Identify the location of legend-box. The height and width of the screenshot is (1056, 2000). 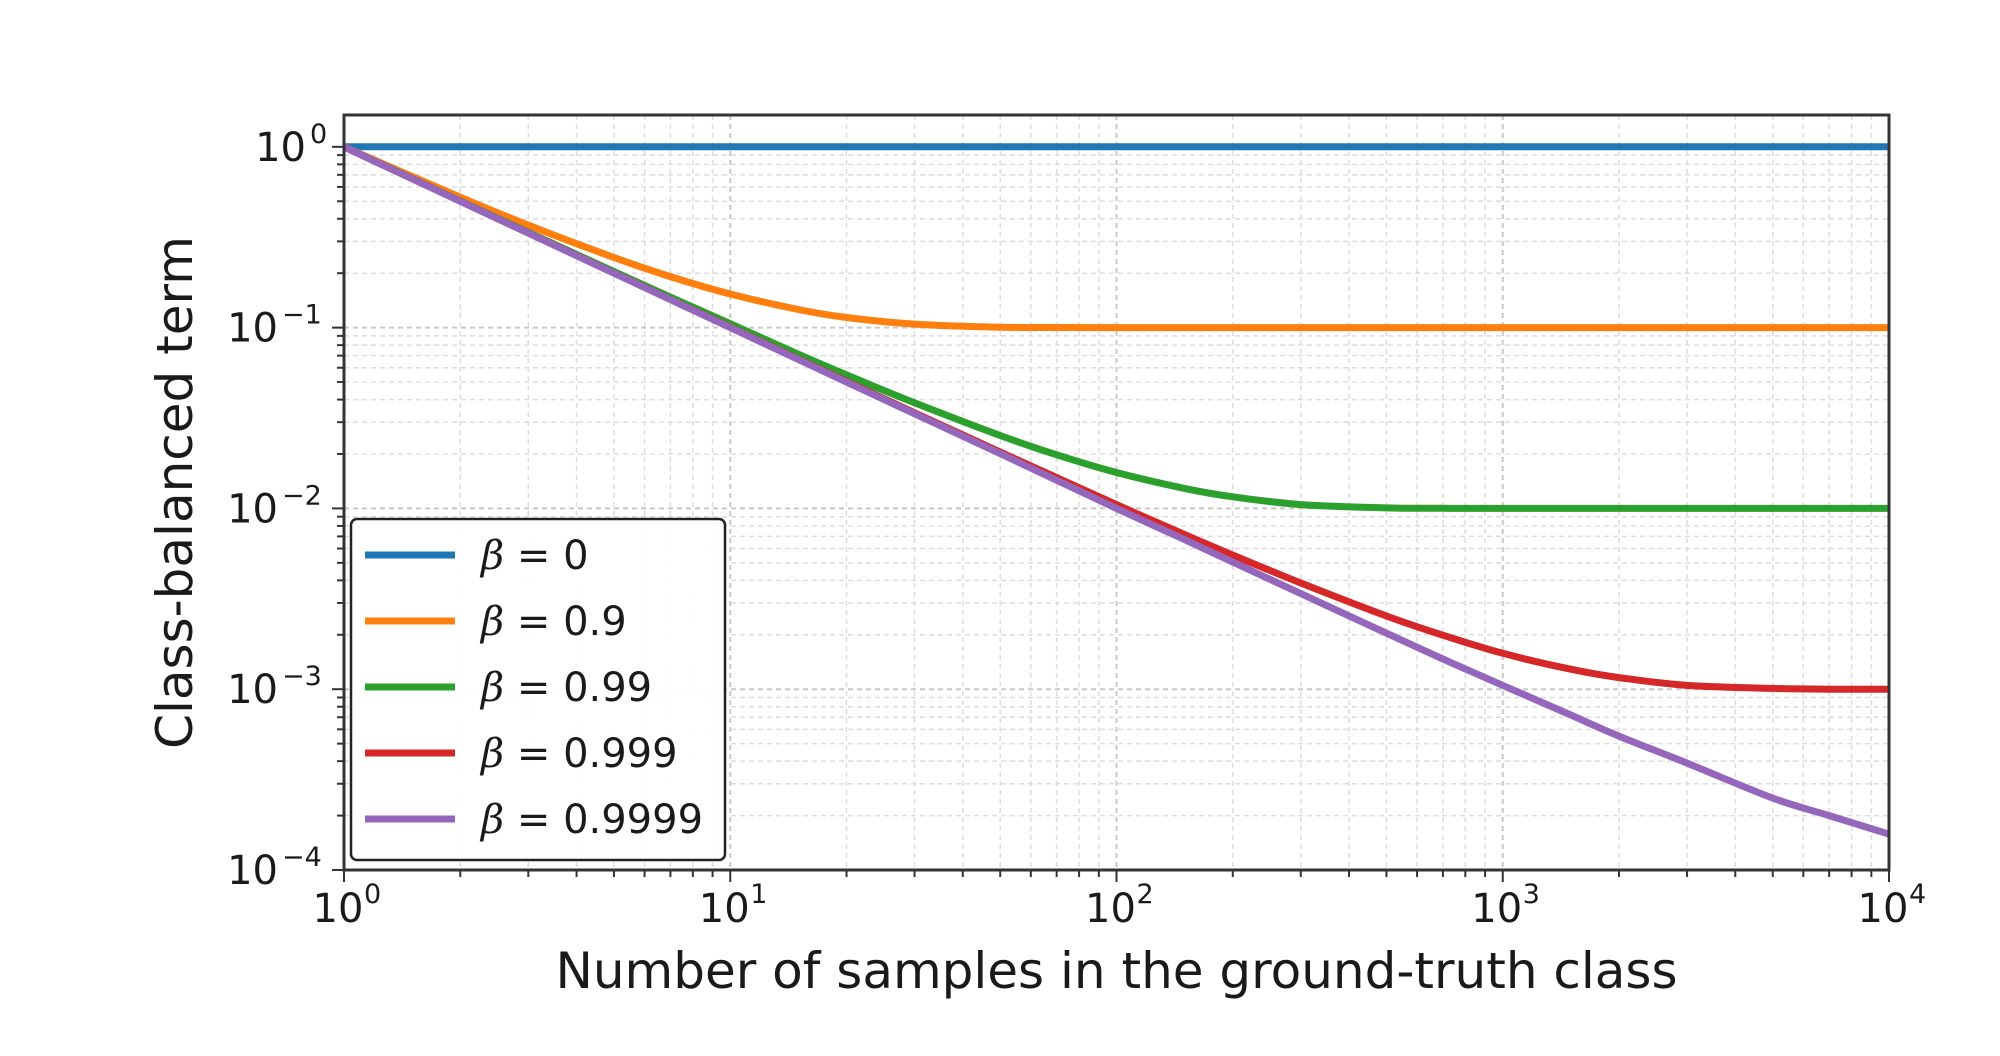
(538, 689).